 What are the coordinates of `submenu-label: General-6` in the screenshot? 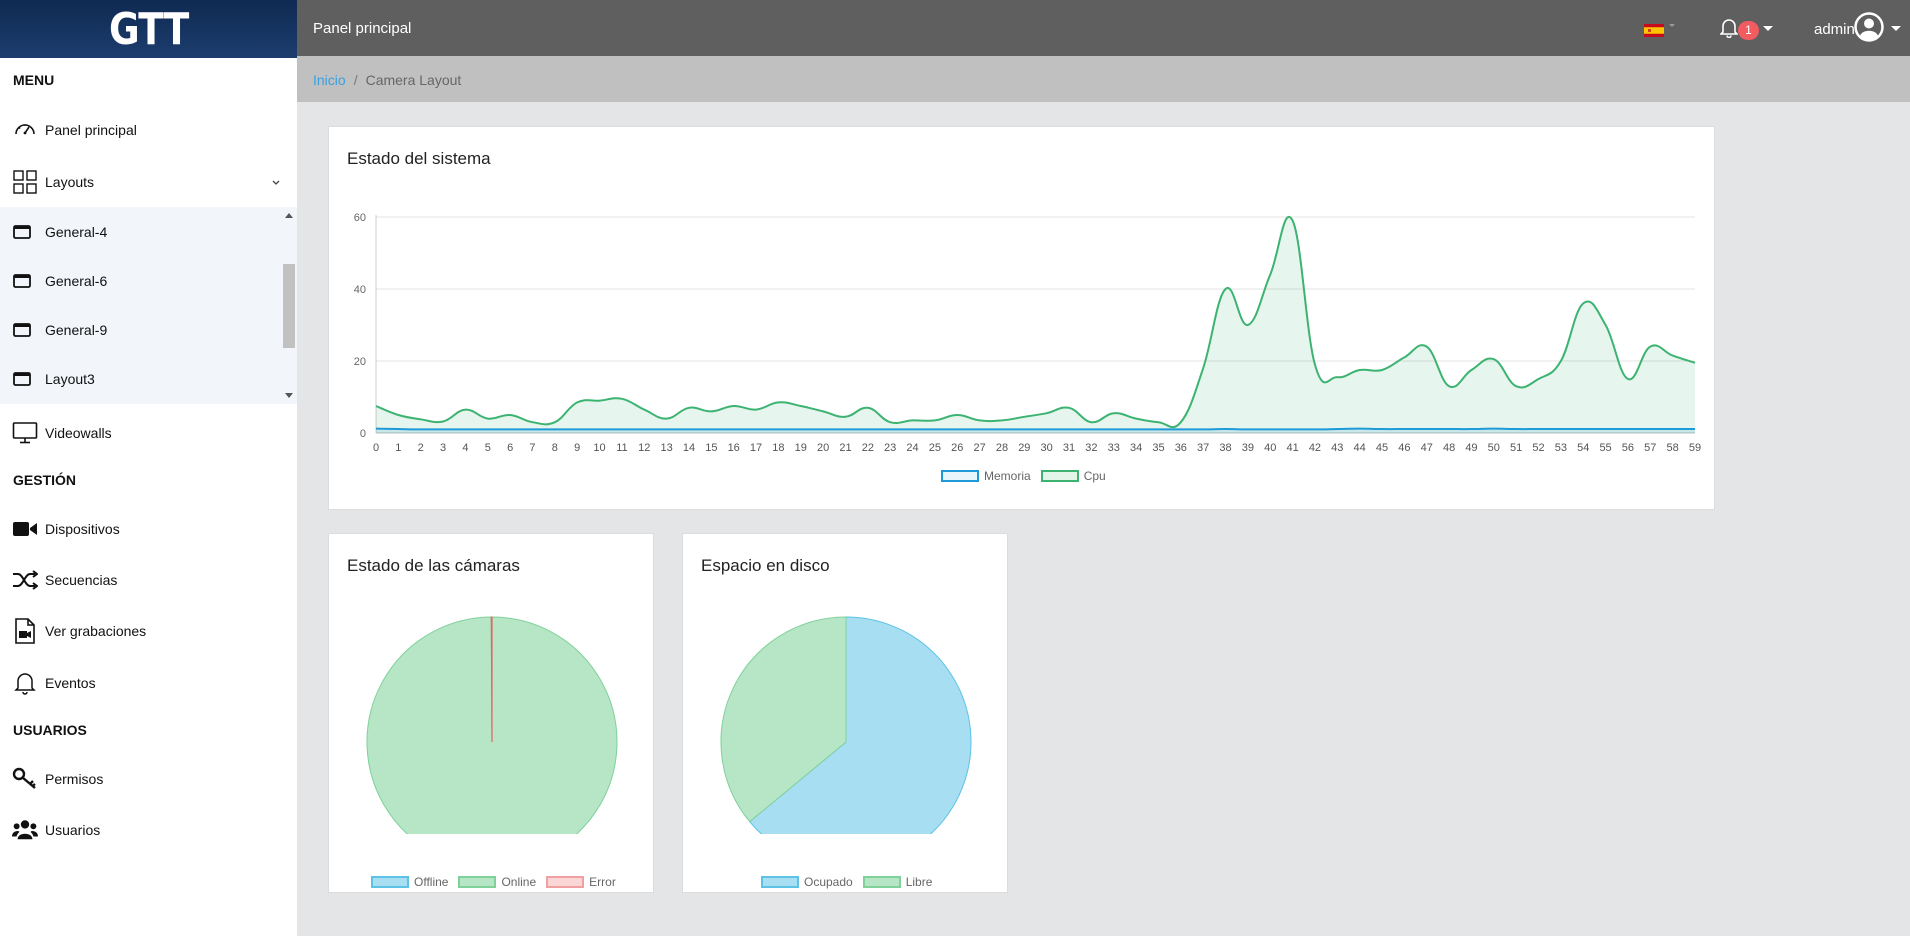 It's located at (76, 281).